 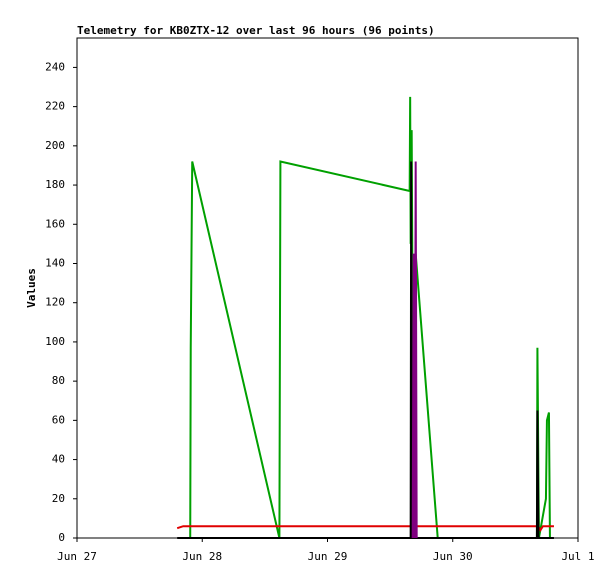 I want to click on x-tick-label: Jun 28, so click(x=202, y=556).